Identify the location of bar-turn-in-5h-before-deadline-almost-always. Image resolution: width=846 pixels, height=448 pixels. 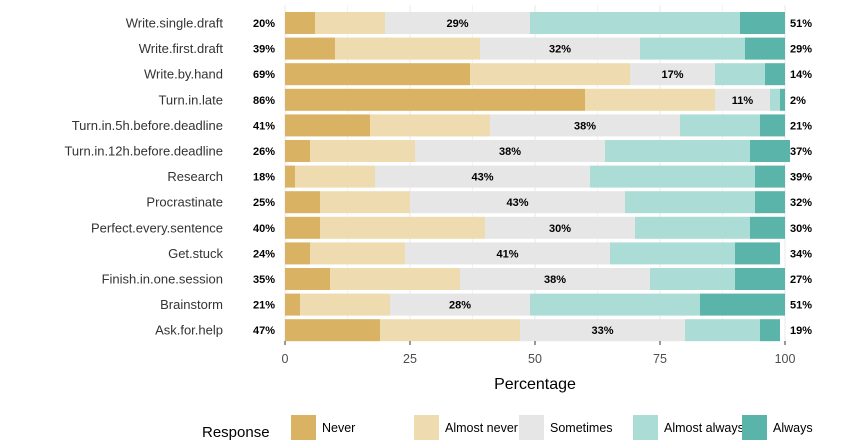
(720, 125).